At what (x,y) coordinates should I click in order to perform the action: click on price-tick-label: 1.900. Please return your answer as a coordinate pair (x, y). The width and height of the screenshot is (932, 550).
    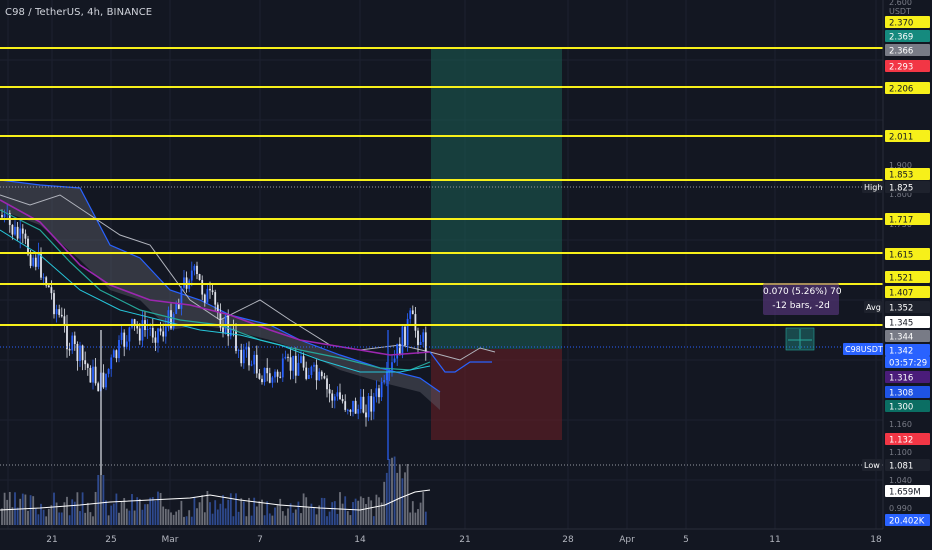
    Looking at the image, I should click on (900, 165).